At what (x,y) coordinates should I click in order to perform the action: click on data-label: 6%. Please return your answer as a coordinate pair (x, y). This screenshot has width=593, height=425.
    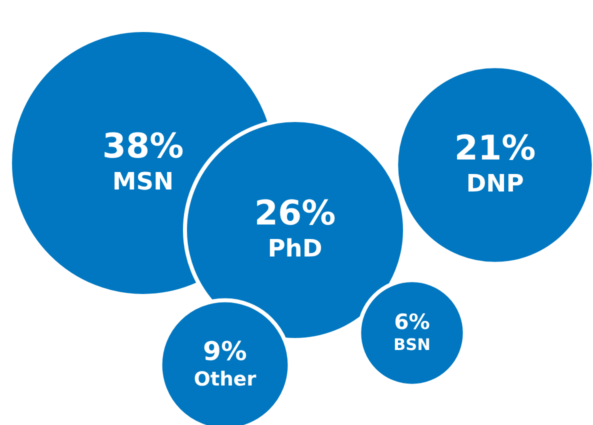
    Looking at the image, I should click on (412, 321).